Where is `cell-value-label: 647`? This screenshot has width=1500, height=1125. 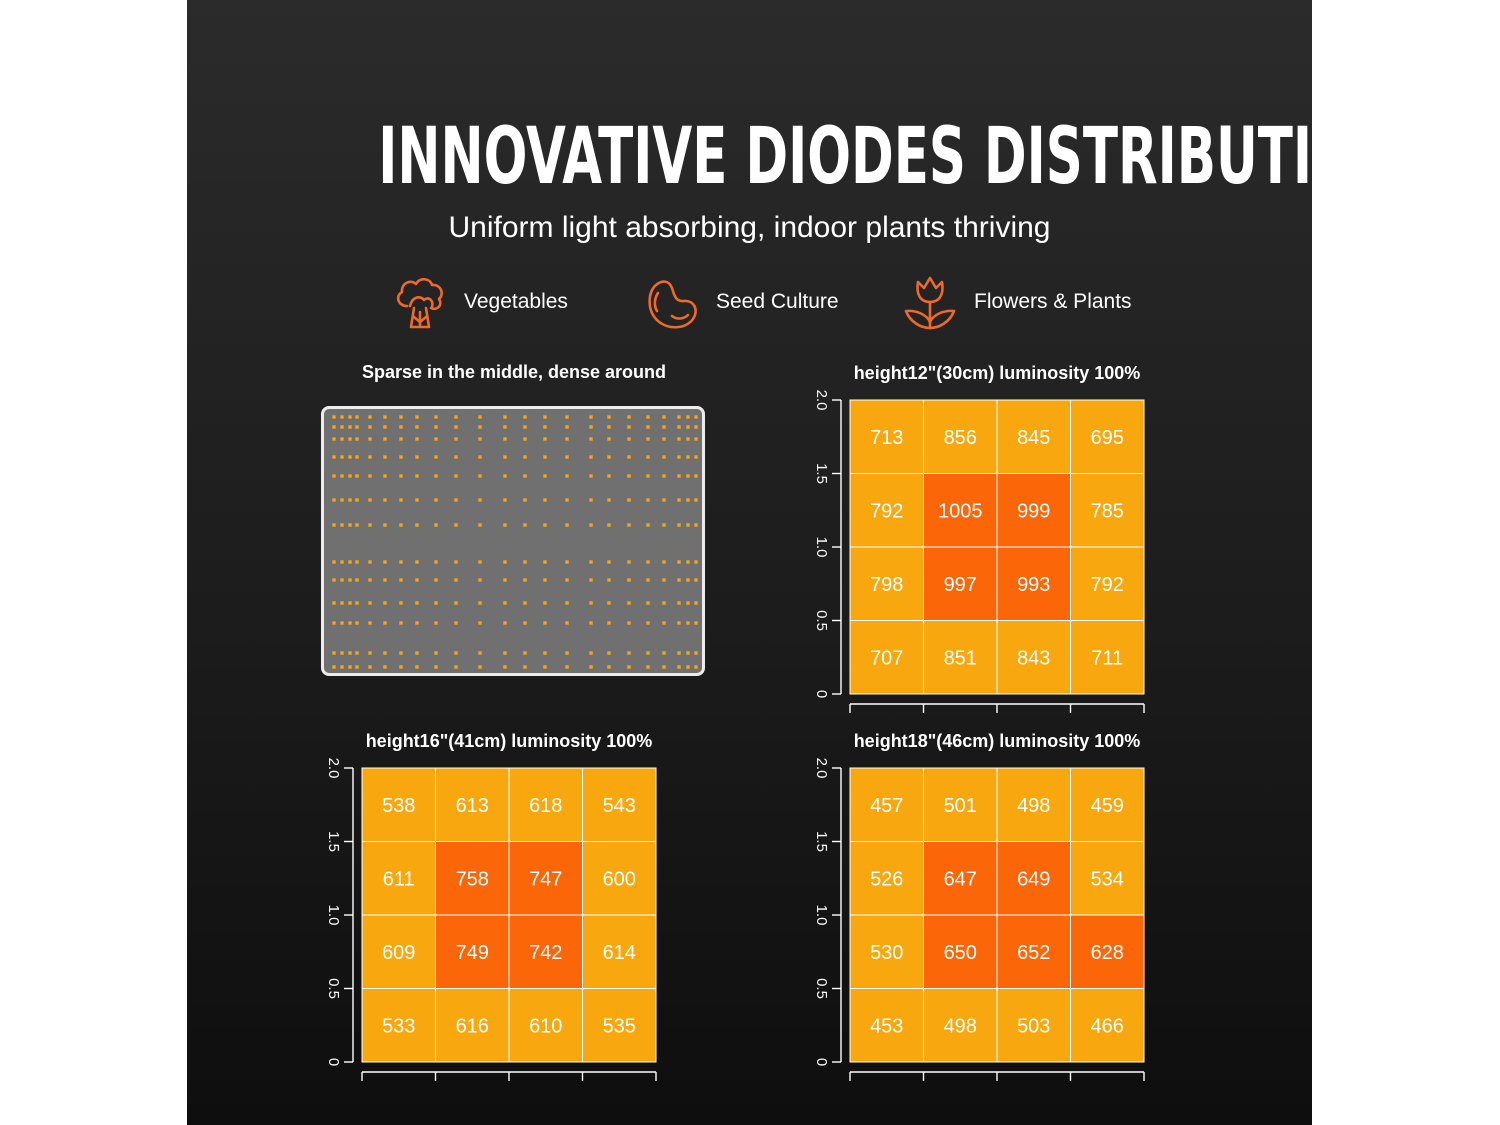
cell-value-label: 647 is located at coordinates (960, 879).